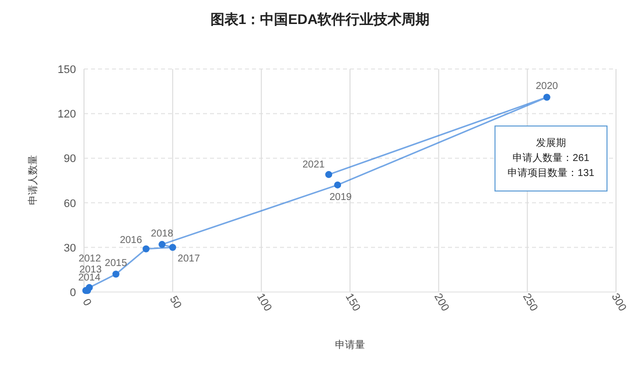 This screenshot has width=640, height=387. Describe the element at coordinates (618, 303) in the screenshot. I see `x-tick-label: 300` at that location.